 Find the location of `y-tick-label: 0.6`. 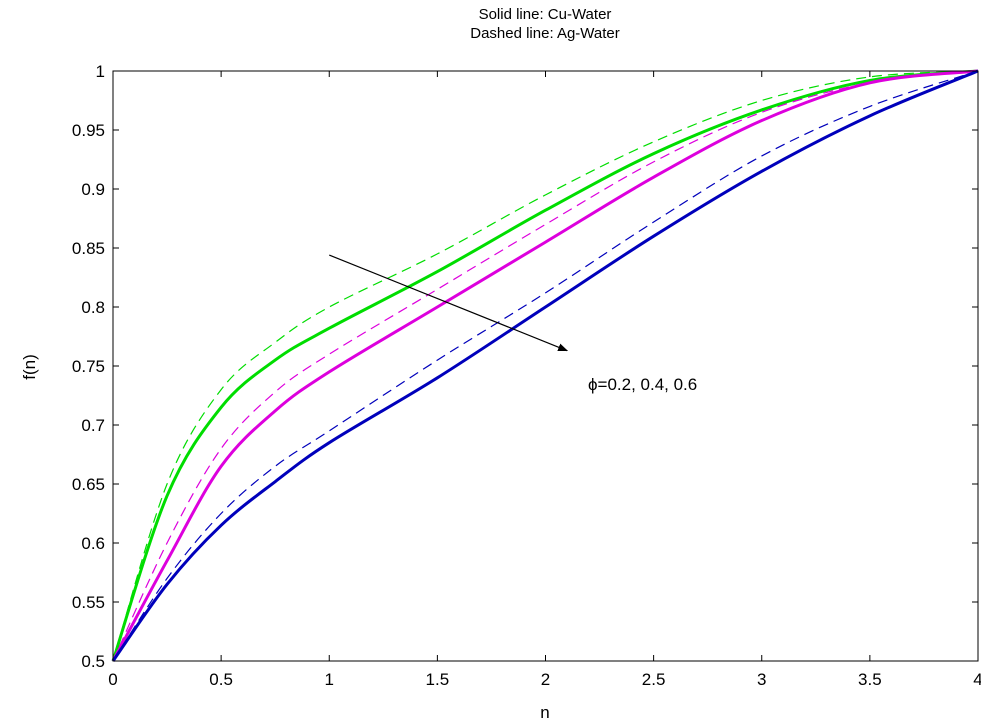

y-tick-label: 0.6 is located at coordinates (93, 543).